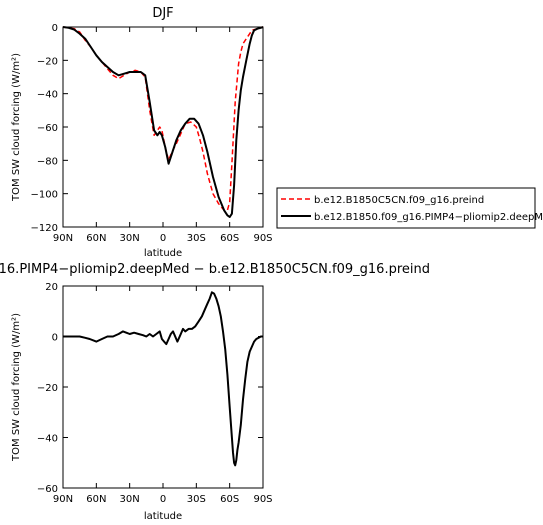 The width and height of the screenshot is (543, 525). Describe the element at coordinates (262, 499) in the screenshot. I see `bottom-x-tick-label: 90S` at that location.